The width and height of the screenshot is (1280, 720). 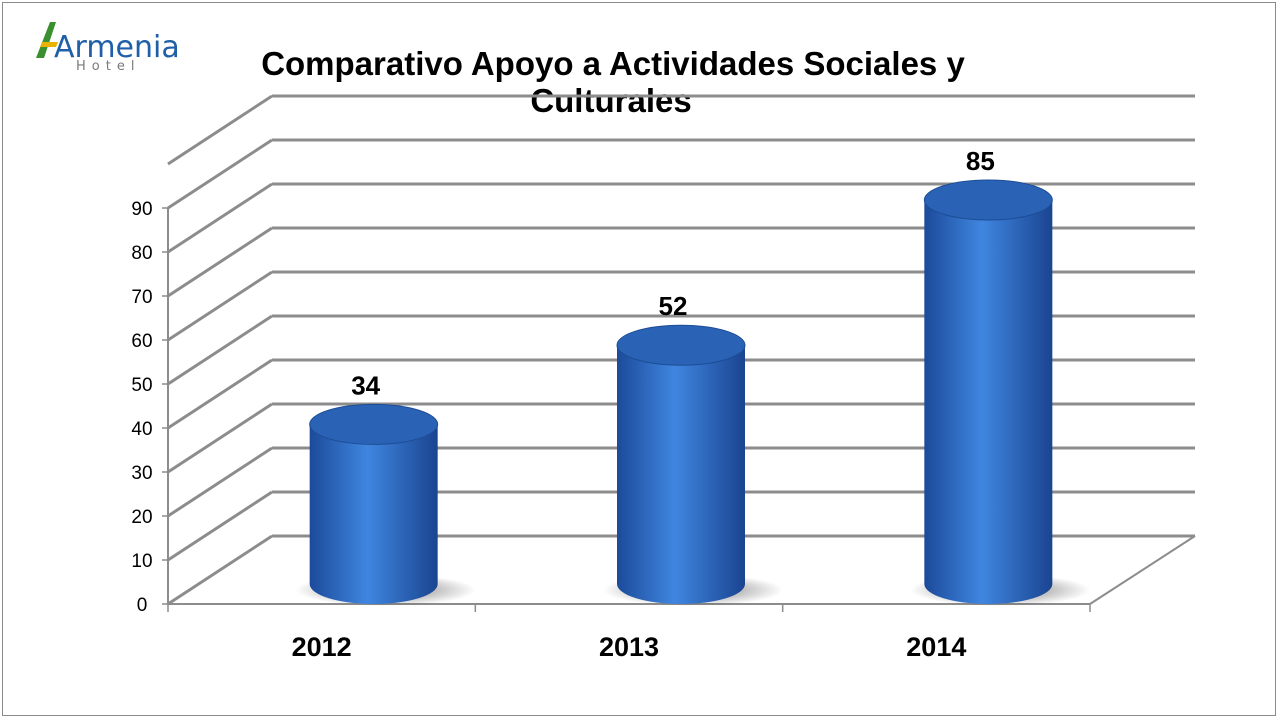 What do you see at coordinates (49, 44) in the screenshot?
I see `logo-accent-icon` at bounding box center [49, 44].